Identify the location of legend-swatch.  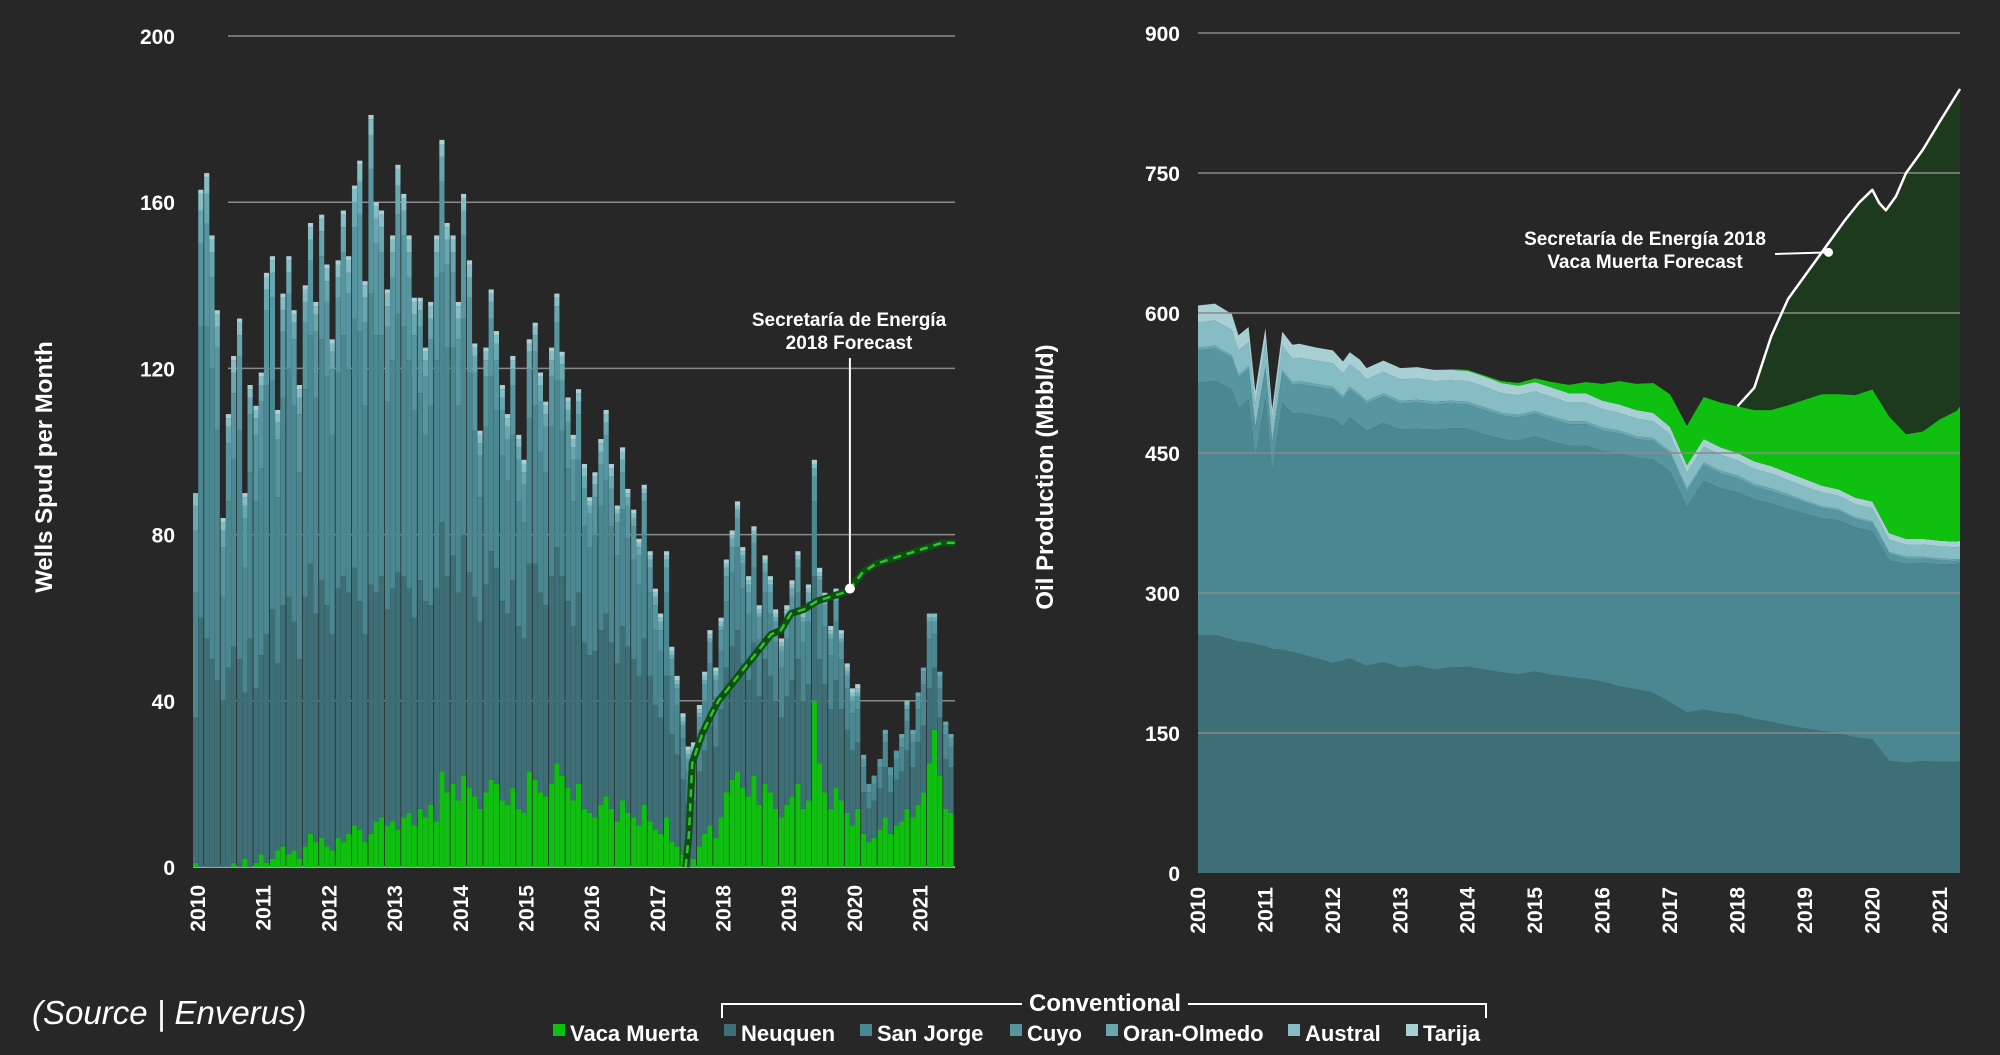
(1016, 1030).